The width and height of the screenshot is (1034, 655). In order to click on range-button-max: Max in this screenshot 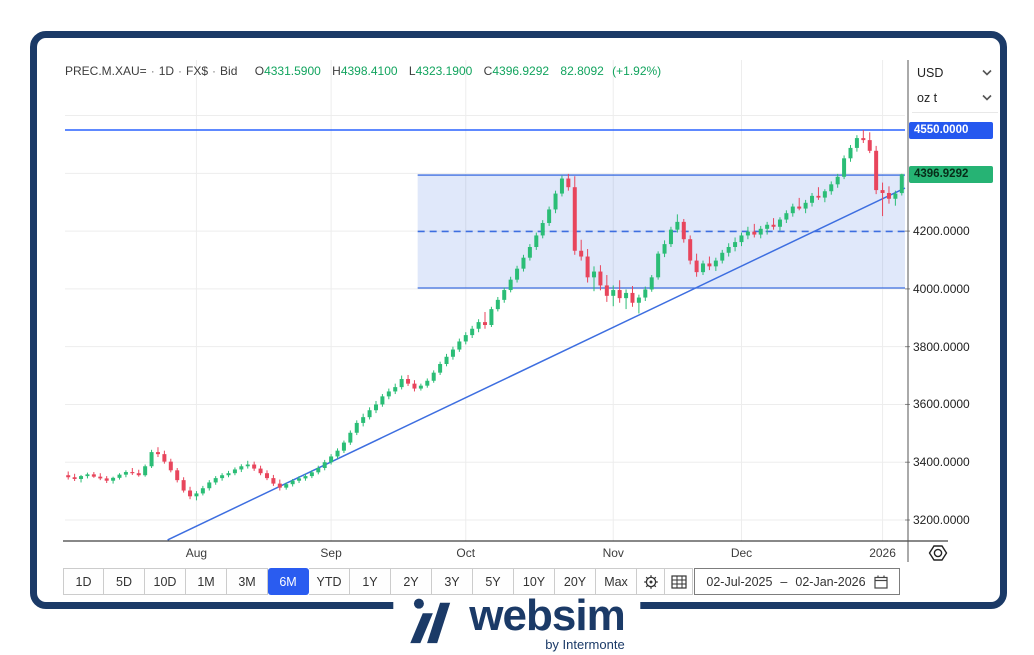, I will do `click(616, 581)`.